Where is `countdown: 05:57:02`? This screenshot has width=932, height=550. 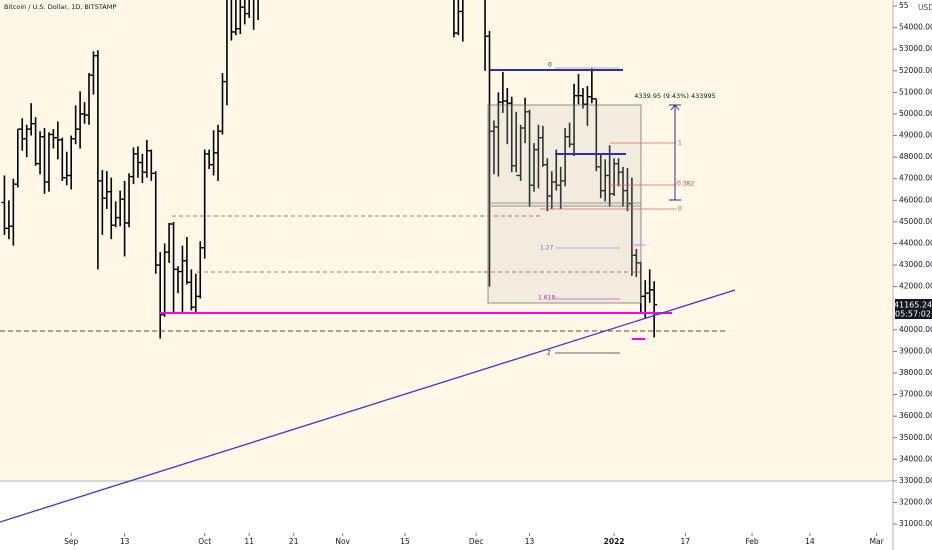
countdown: 05:57:02 is located at coordinates (913, 314).